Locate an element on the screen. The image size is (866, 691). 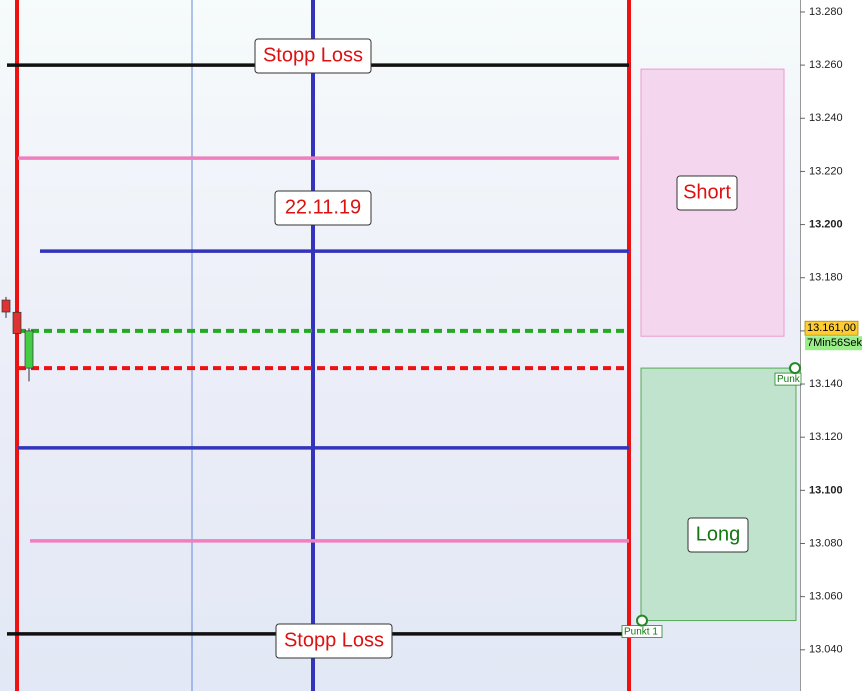
y-tick-label: 13.140 is located at coordinates (826, 384).